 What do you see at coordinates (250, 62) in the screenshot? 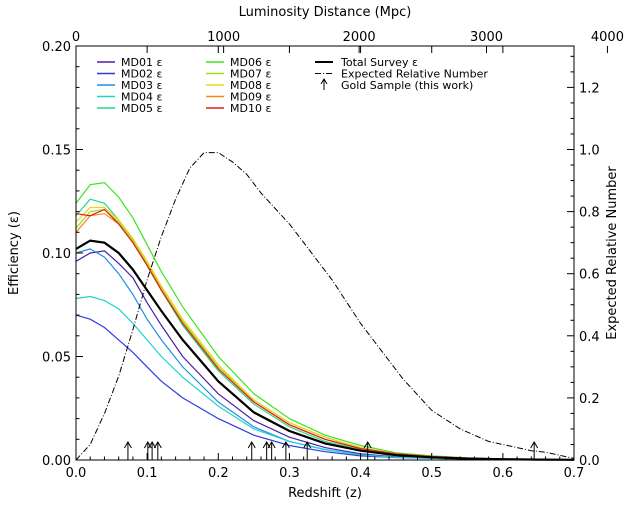
I see `legend-entry: MD06 ε` at bounding box center [250, 62].